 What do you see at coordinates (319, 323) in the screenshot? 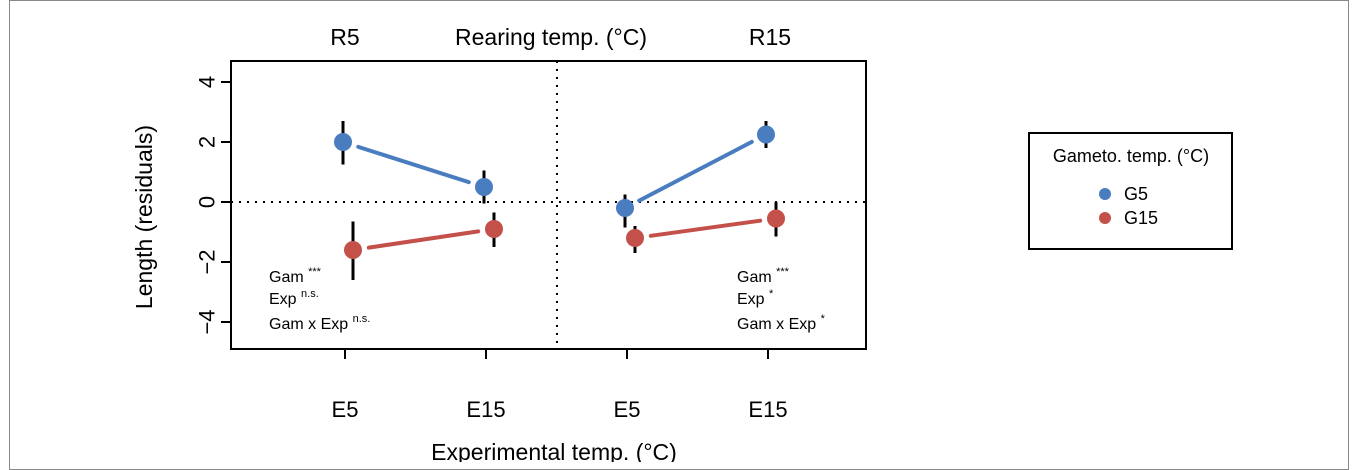
I see `stat-annotation: Gam x Exp n.s.` at bounding box center [319, 323].